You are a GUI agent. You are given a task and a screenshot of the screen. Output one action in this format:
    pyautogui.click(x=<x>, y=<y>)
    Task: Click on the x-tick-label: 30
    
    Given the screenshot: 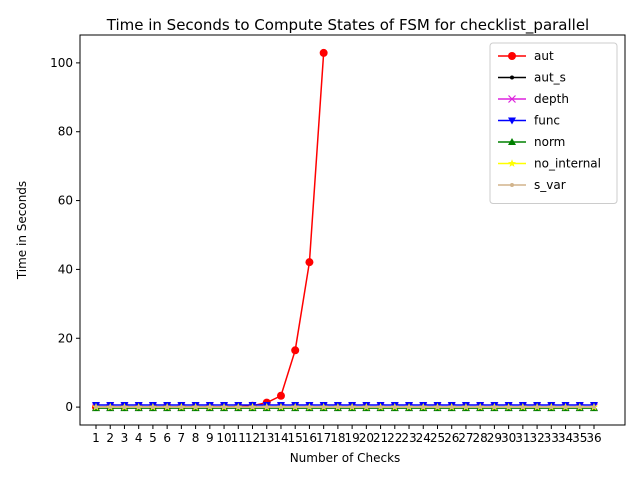 What is the action you would take?
    pyautogui.click(x=508, y=438)
    